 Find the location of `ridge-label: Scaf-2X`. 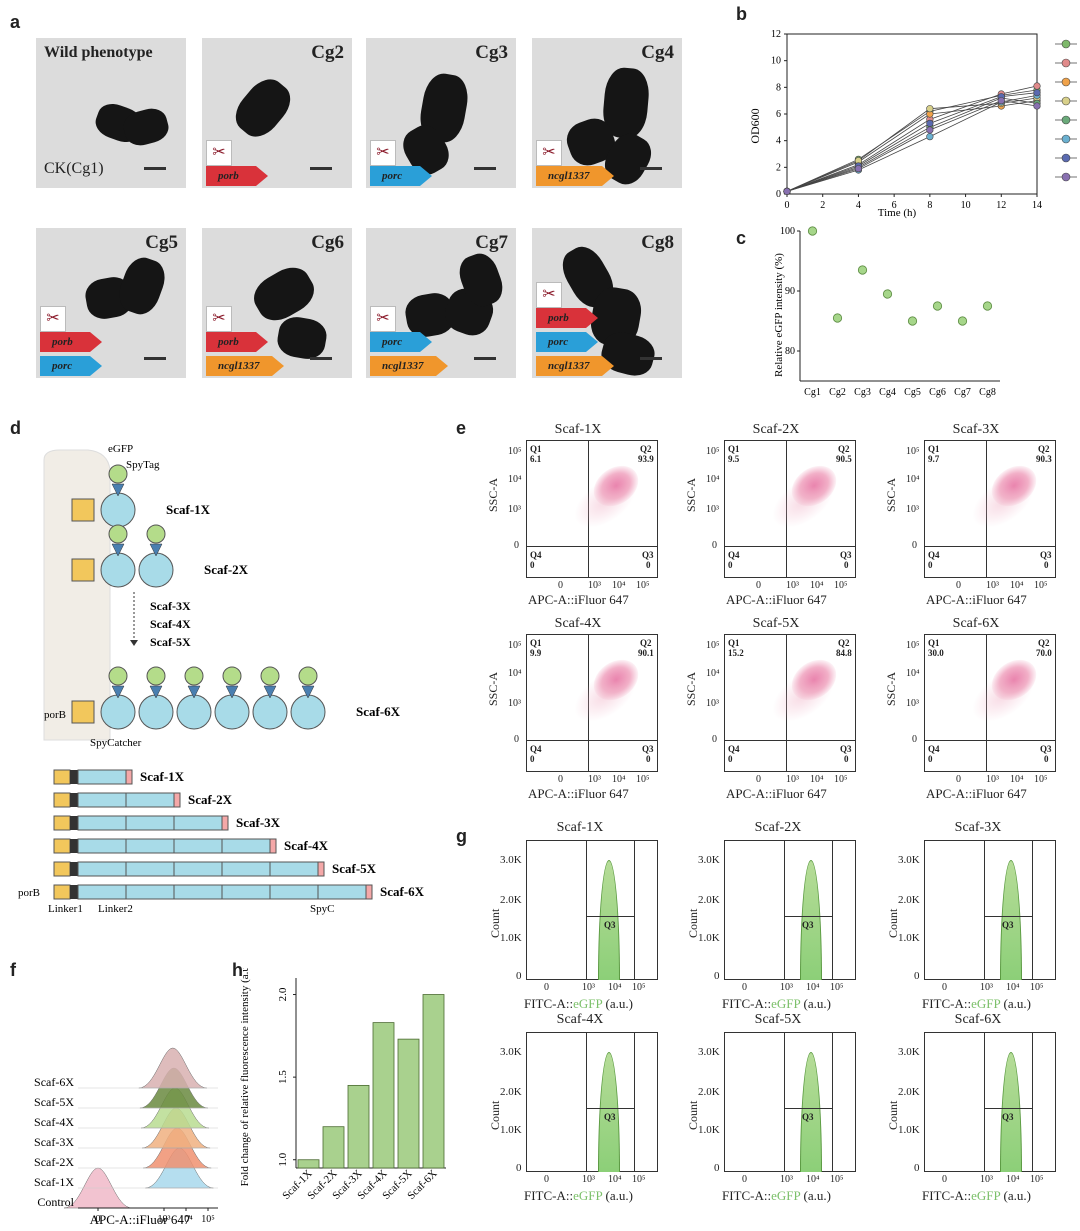

ridge-label: Scaf-2X is located at coordinates (54, 1162).